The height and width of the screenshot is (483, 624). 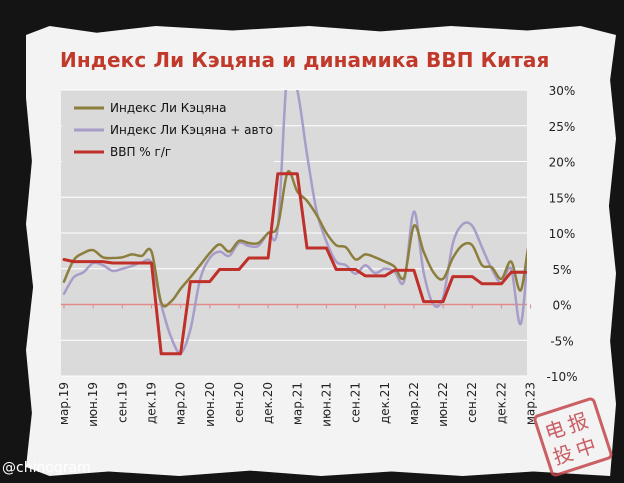 I want to click on x-tick-label: сен.22, so click(x=472, y=402).